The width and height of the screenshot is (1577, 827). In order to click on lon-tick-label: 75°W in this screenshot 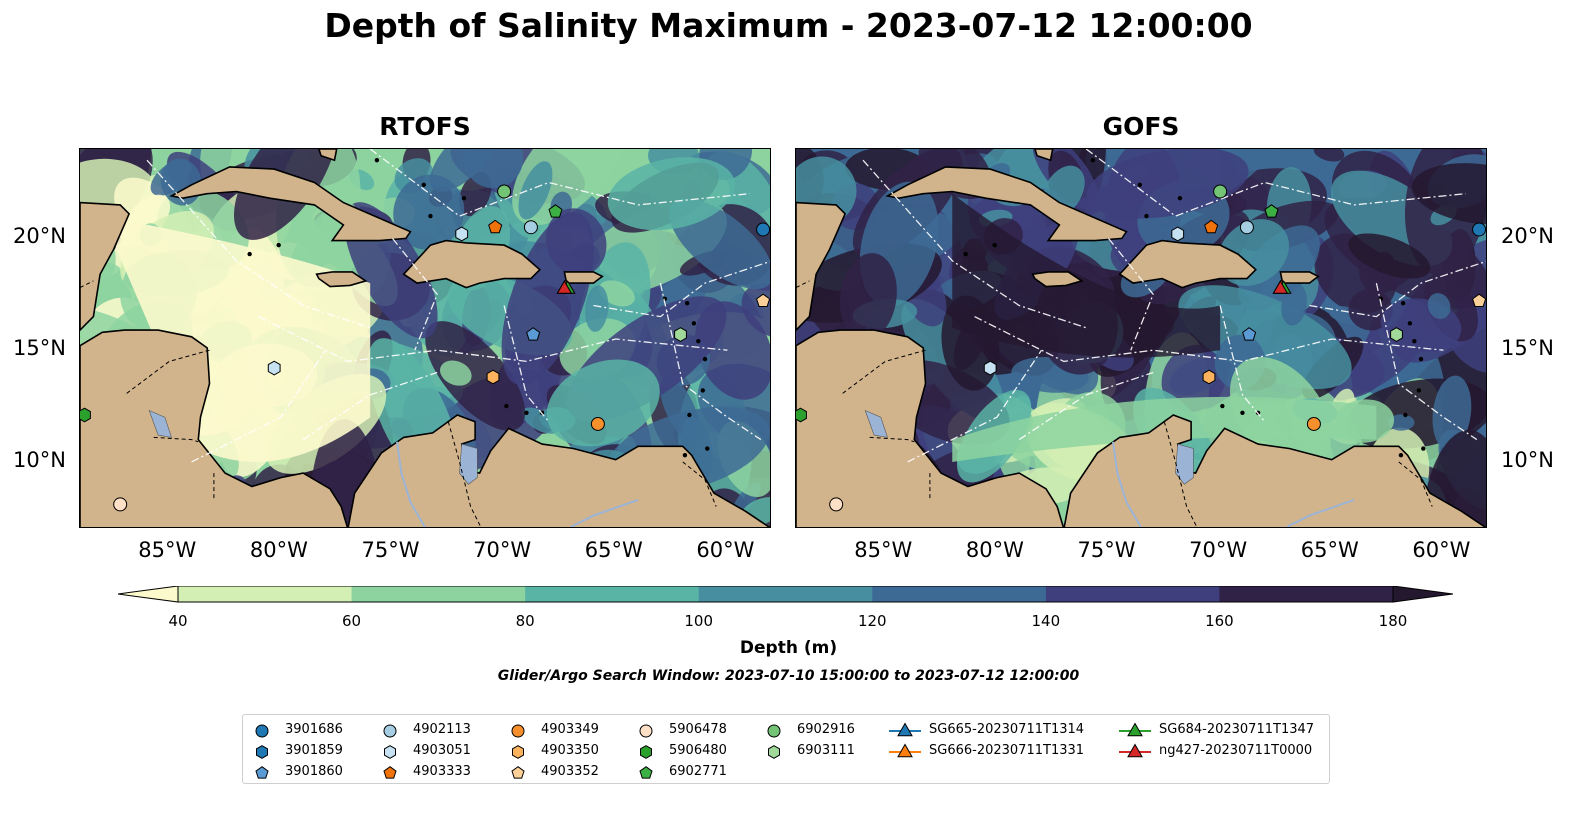, I will do `click(390, 550)`.